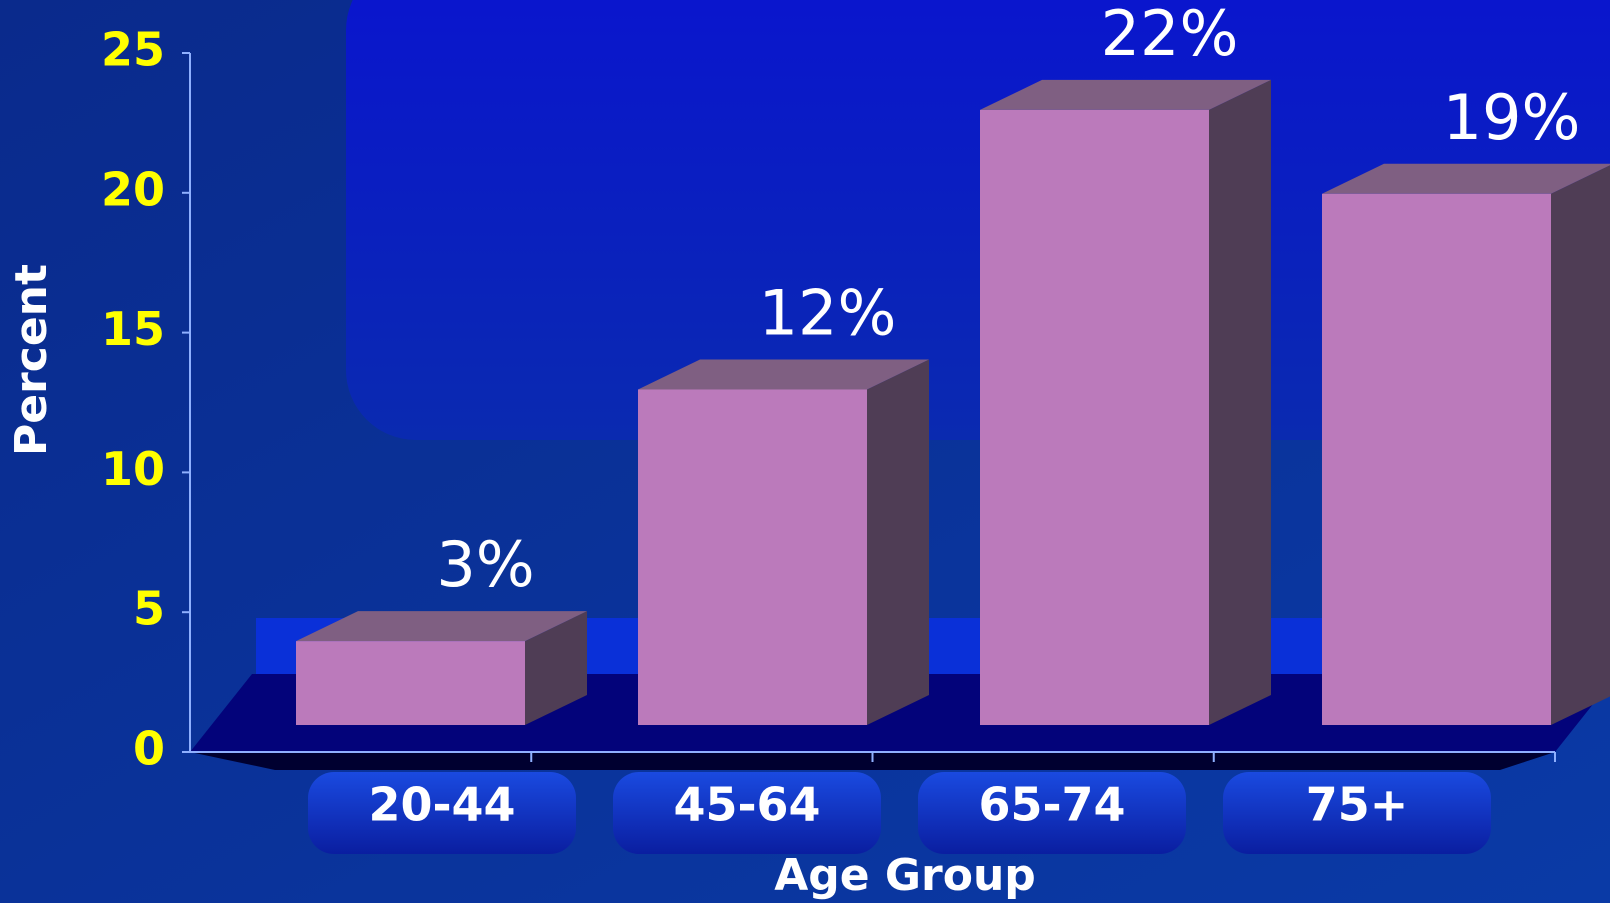 The image size is (1610, 903). Describe the element at coordinates (485, 564) in the screenshot. I see `value-label: 3%` at that location.